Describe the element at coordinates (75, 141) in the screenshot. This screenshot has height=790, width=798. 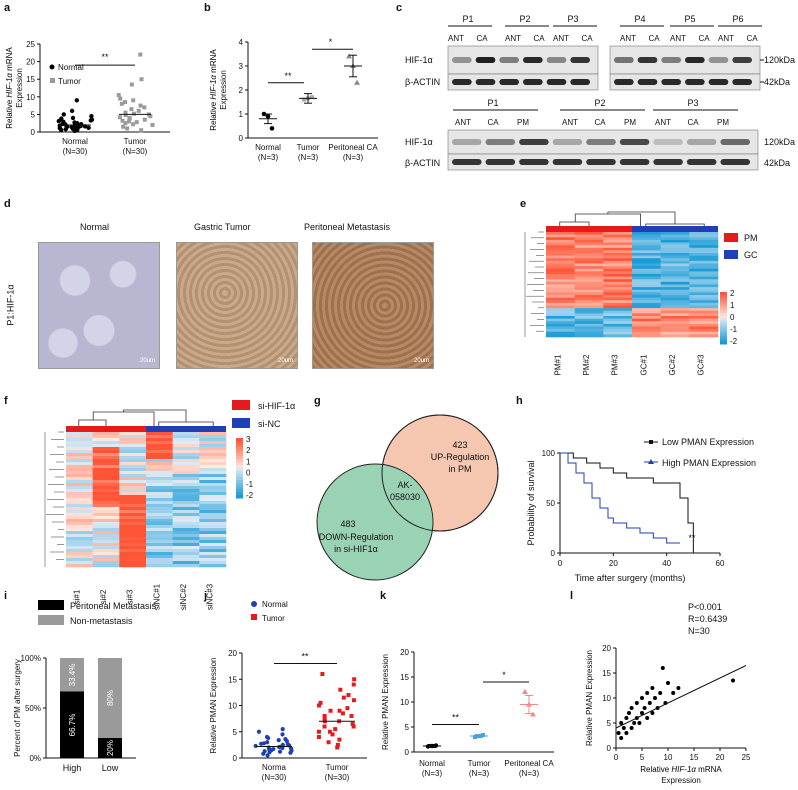
I see `a-xtick-label: Normal` at that location.